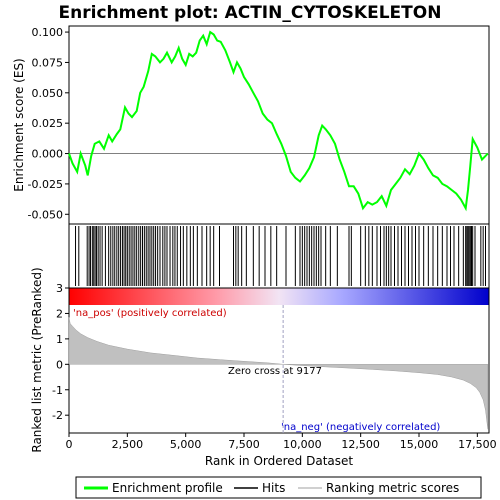 This screenshot has width=500, height=500. Describe the element at coordinates (279, 296) in the screenshot. I see `rank-gradient-bar` at that location.